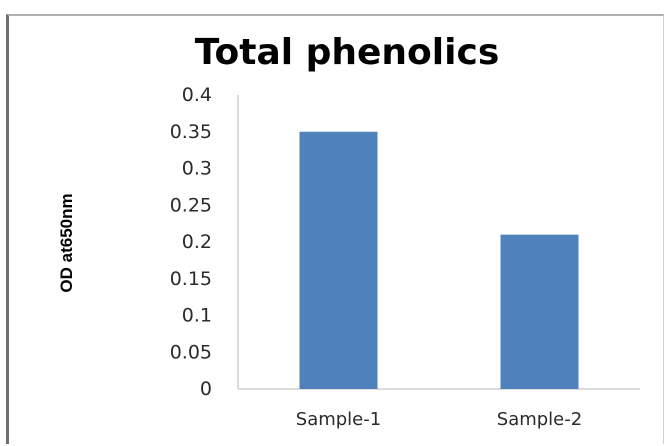 The image size is (670, 446). I want to click on y-tick-label: 0.35, so click(191, 132).